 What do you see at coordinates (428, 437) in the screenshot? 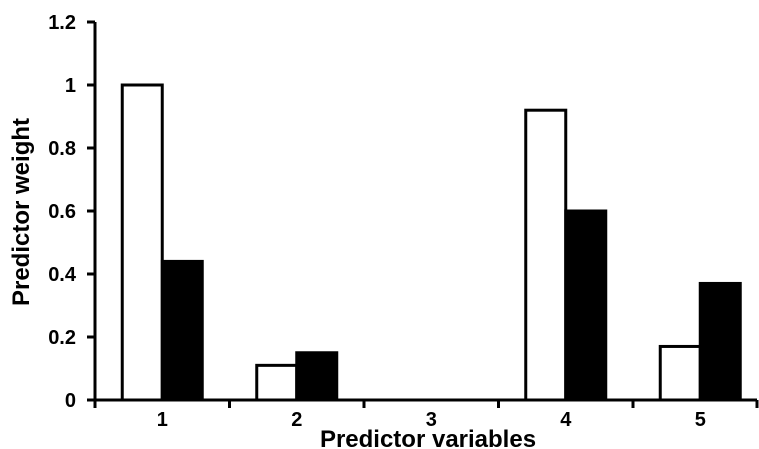
I see `x-axis-title: Predictor variables` at bounding box center [428, 437].